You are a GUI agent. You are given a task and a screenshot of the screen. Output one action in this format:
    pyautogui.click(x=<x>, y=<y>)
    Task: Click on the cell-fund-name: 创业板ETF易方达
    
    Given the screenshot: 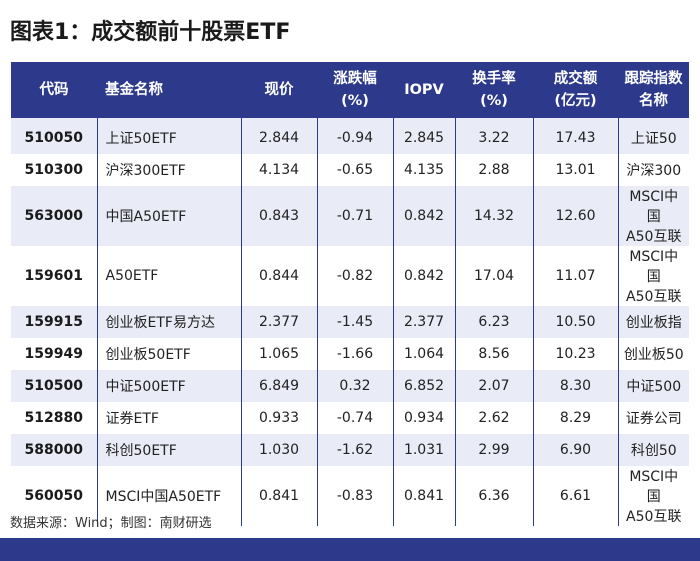 What is the action you would take?
    pyautogui.click(x=168, y=322)
    